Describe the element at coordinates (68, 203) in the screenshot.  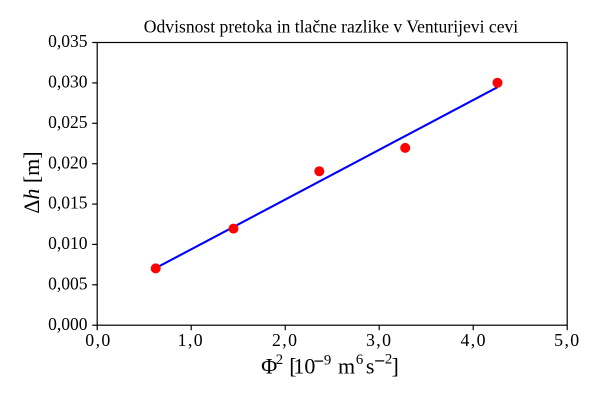
I see `svg-text: 0,015` at that location.